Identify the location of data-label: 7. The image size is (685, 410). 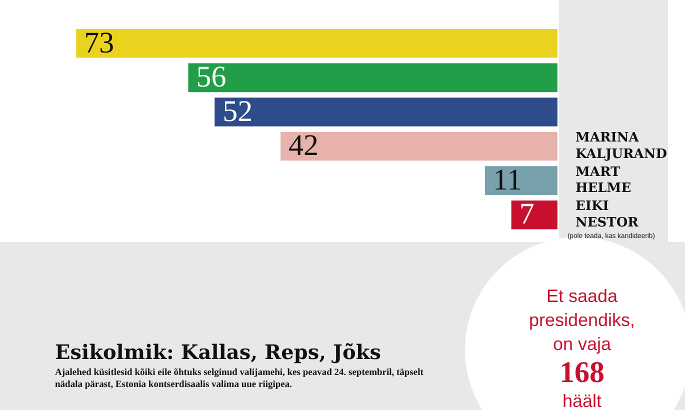
(526, 214).